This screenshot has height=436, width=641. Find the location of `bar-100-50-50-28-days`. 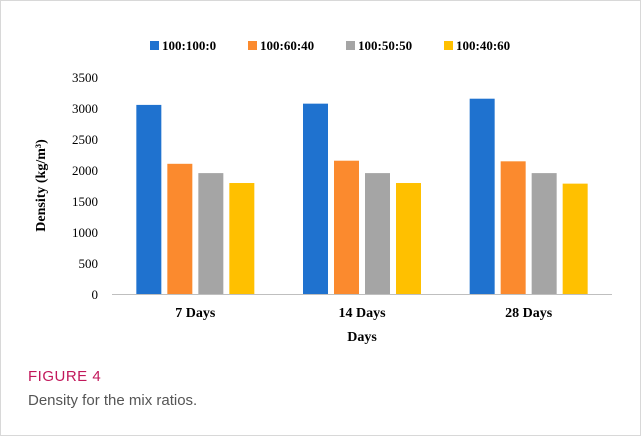

bar-100-50-50-28-days is located at coordinates (544, 233).